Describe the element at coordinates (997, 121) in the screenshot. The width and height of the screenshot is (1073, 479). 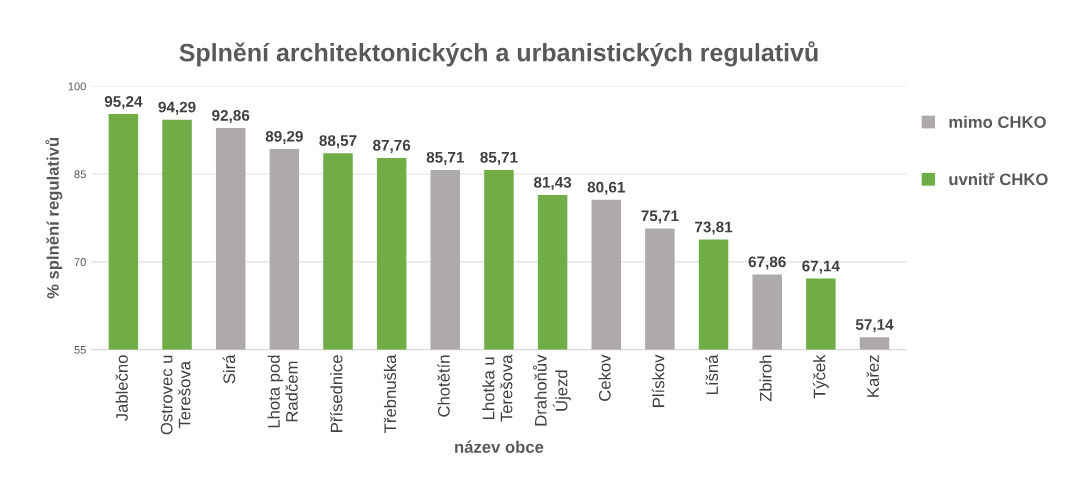
I see `legend-label: mimo CHKO` at that location.